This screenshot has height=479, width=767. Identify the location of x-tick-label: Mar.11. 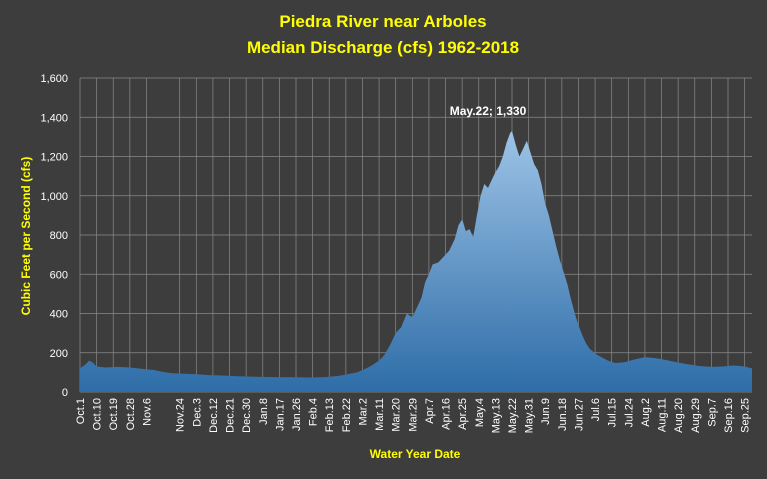
(380, 414).